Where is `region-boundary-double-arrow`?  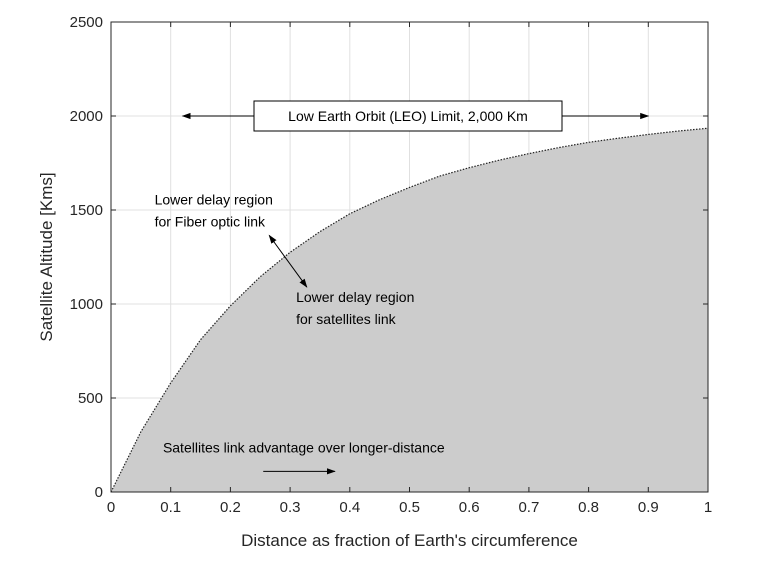
region-boundary-double-arrow is located at coordinates (288, 261).